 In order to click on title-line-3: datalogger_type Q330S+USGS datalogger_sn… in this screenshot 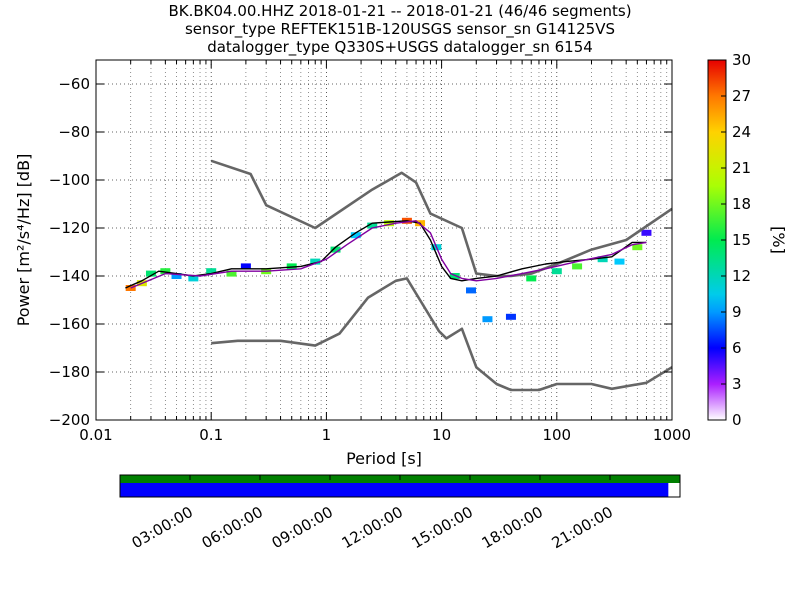, I will do `click(400, 47)`.